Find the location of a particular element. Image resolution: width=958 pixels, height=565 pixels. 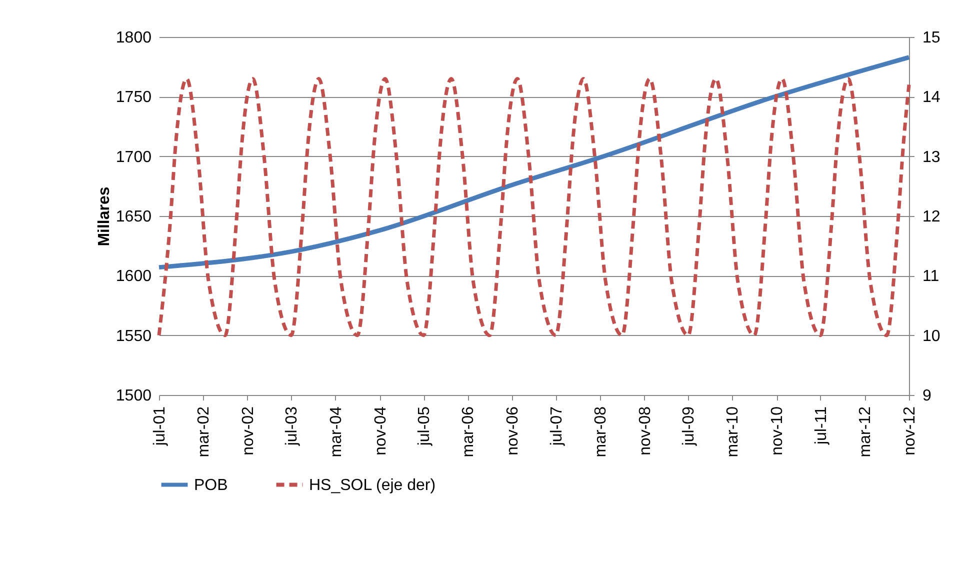

y2-tick-label: 11 is located at coordinates (931, 277).